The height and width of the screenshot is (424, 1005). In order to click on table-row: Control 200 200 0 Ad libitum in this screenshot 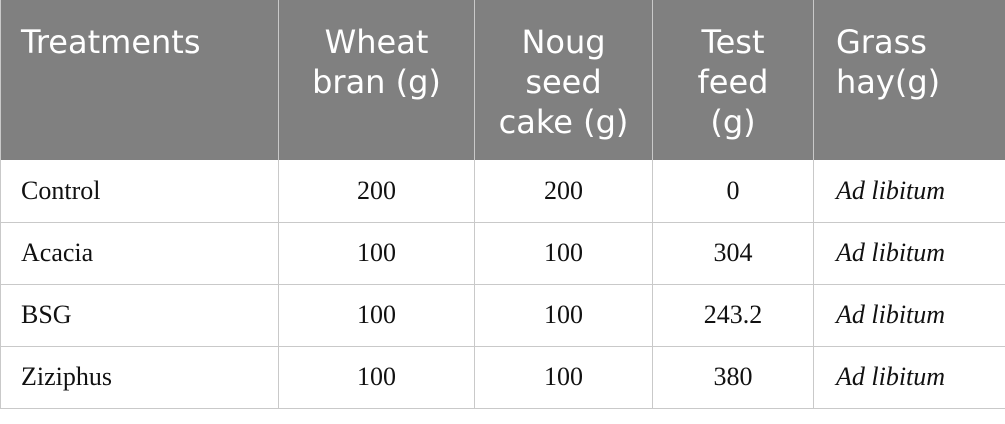, I will do `click(502, 191)`.